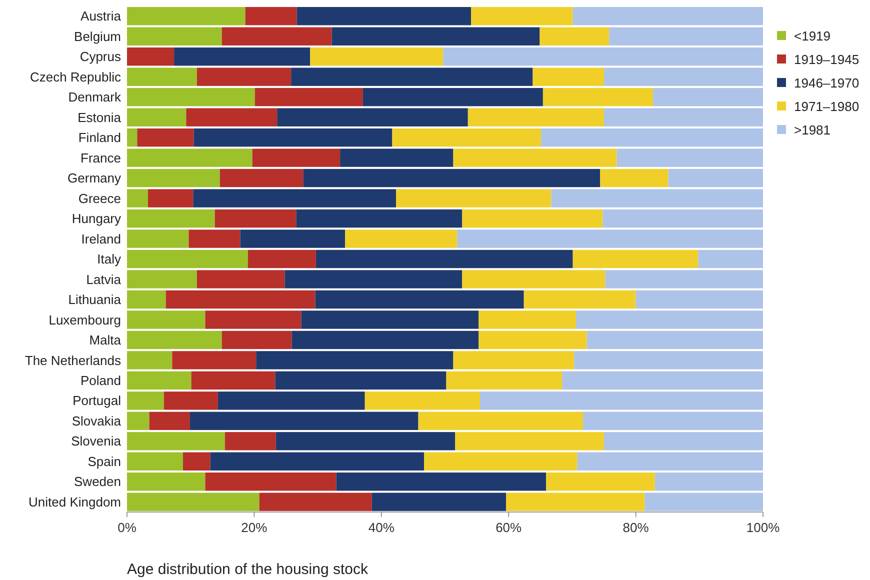 This screenshot has height=580, width=870. What do you see at coordinates (95, 300) in the screenshot?
I see `y-tick-label: Lithuania` at bounding box center [95, 300].